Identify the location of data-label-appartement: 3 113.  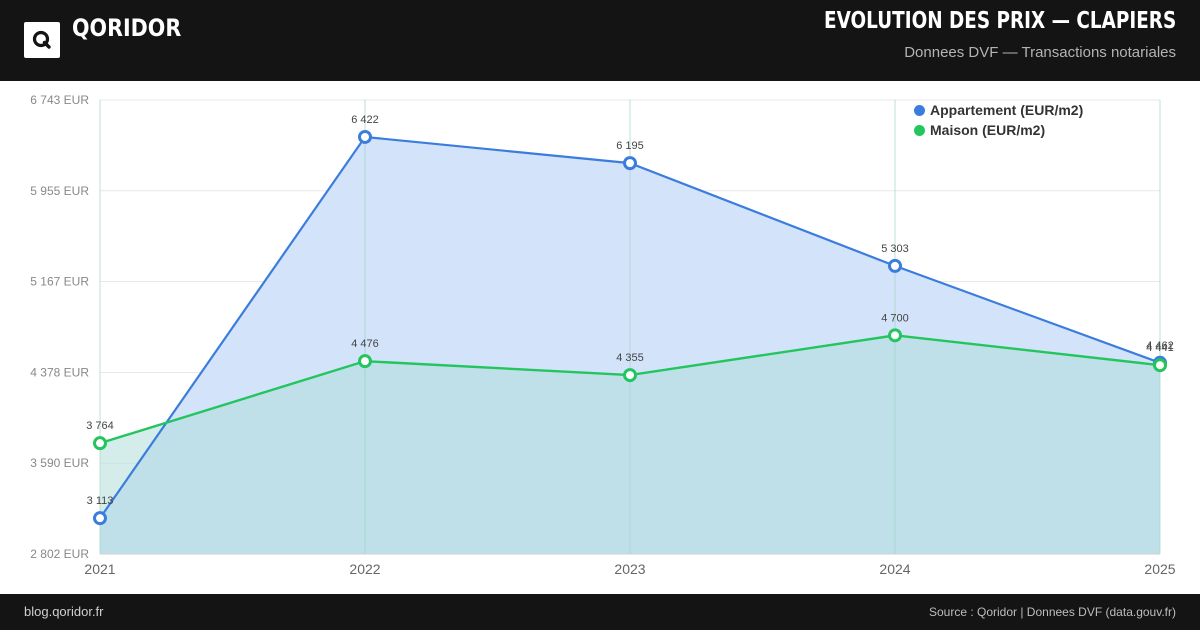
(100, 501).